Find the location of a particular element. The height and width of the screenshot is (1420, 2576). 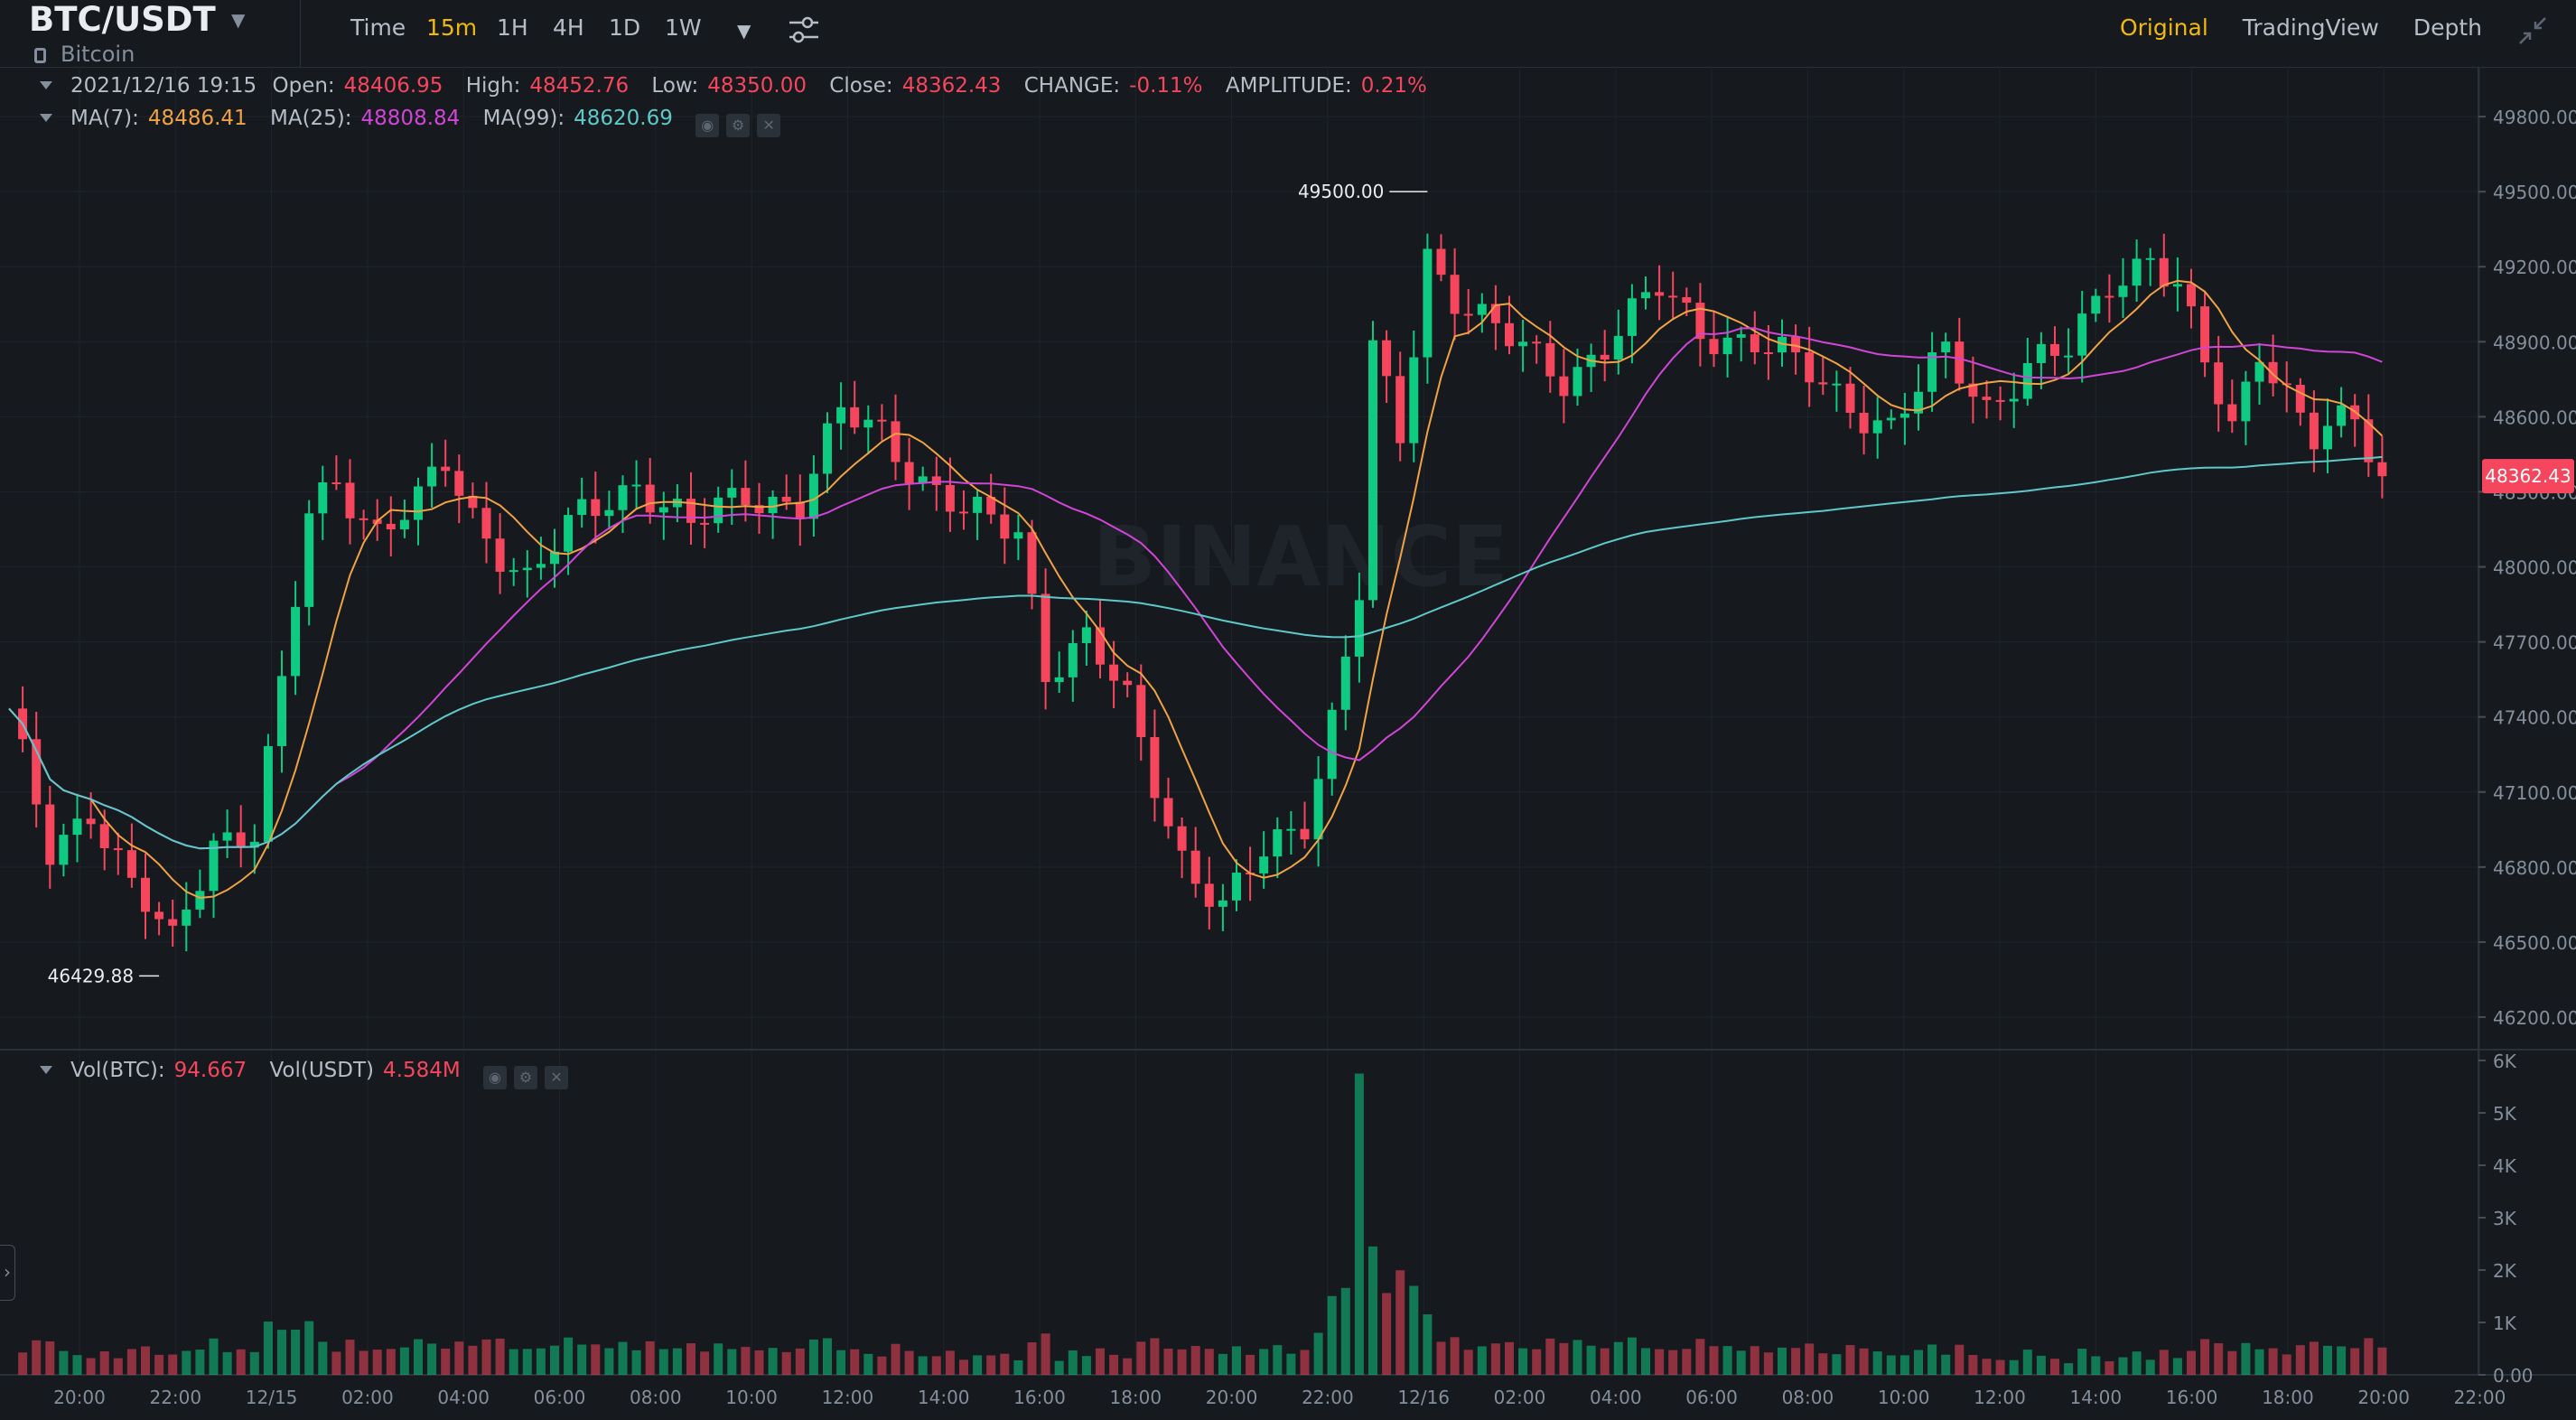

ma7-value: 48486.41 is located at coordinates (197, 119).